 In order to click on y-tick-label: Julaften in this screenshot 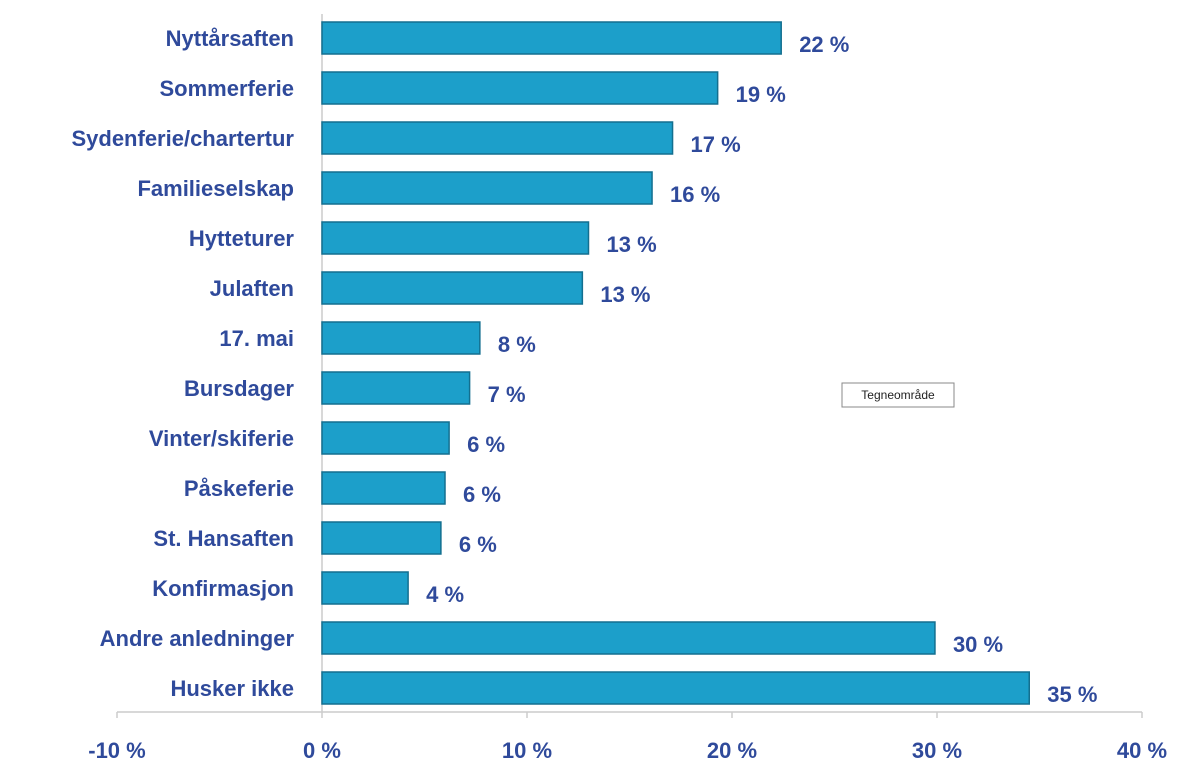, I will do `click(252, 288)`.